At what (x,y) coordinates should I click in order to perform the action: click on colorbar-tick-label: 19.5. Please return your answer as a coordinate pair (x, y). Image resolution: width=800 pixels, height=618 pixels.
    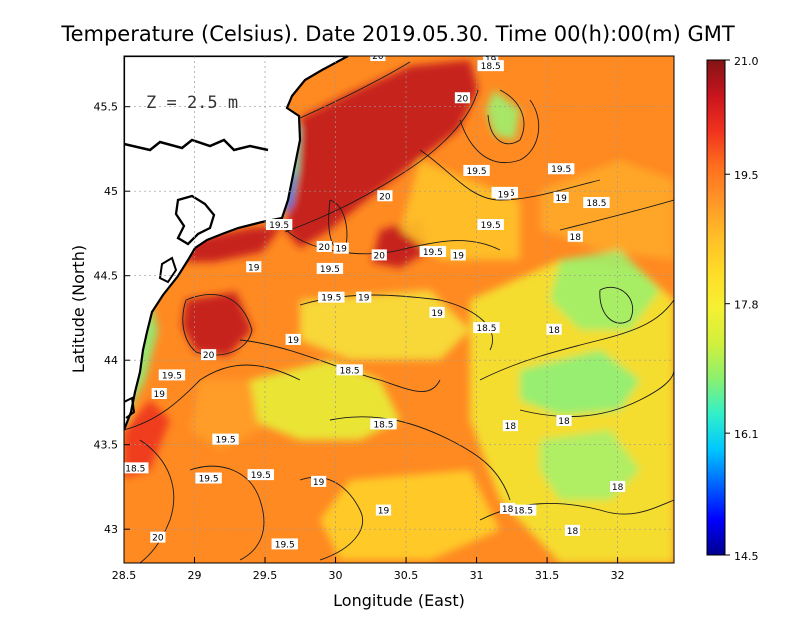
    Looking at the image, I should click on (746, 175).